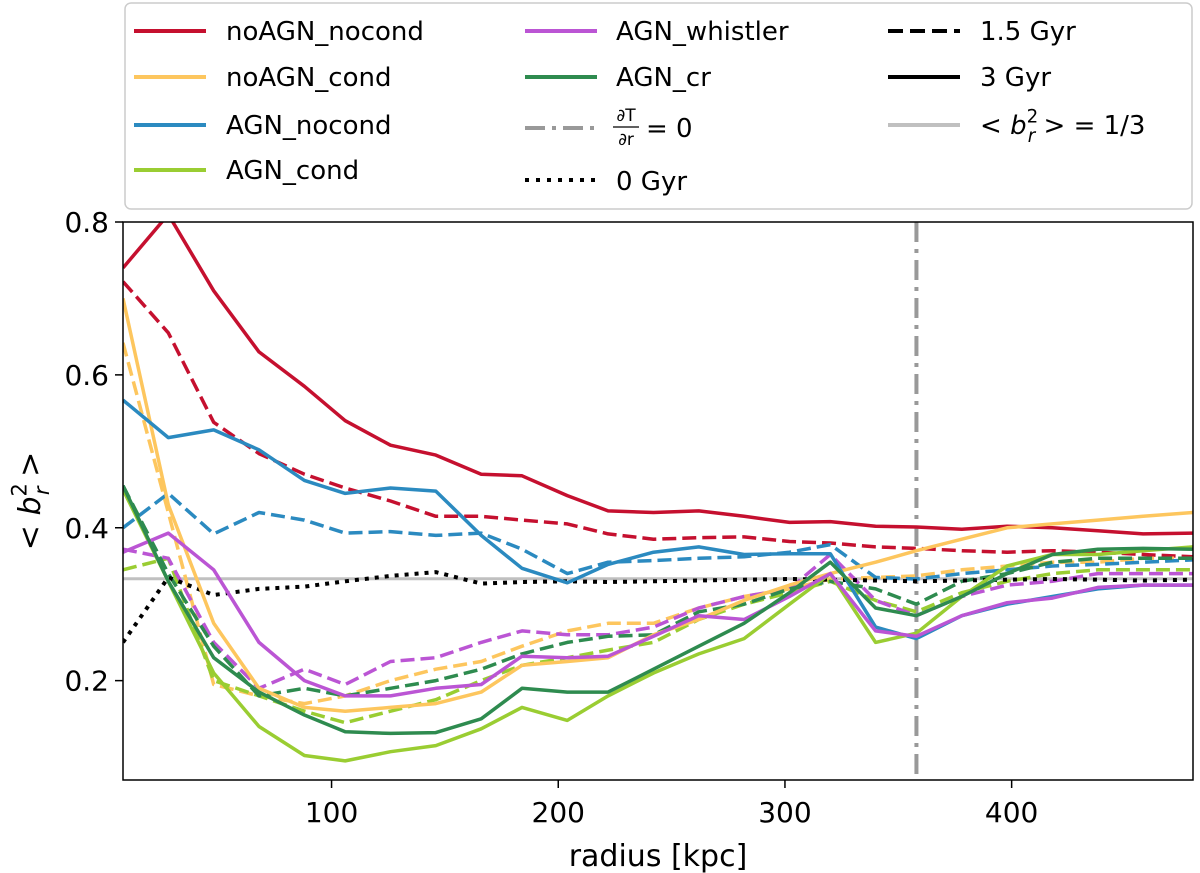  What do you see at coordinates (658, 536) in the screenshot?
I see `series-agn-nocond-1-5gyr` at bounding box center [658, 536].